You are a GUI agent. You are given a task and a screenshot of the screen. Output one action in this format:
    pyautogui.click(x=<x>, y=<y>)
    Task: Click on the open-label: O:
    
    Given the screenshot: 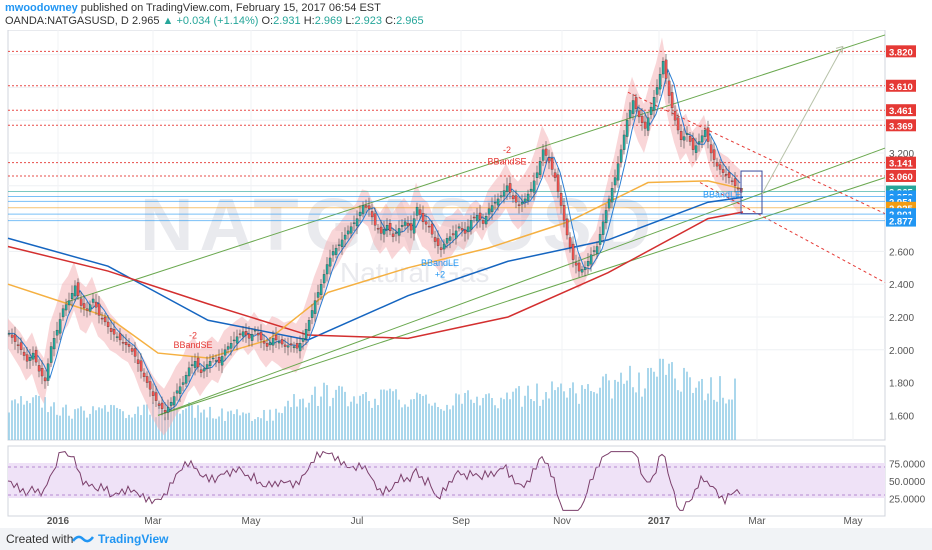 What is the action you would take?
    pyautogui.click(x=267, y=21)
    